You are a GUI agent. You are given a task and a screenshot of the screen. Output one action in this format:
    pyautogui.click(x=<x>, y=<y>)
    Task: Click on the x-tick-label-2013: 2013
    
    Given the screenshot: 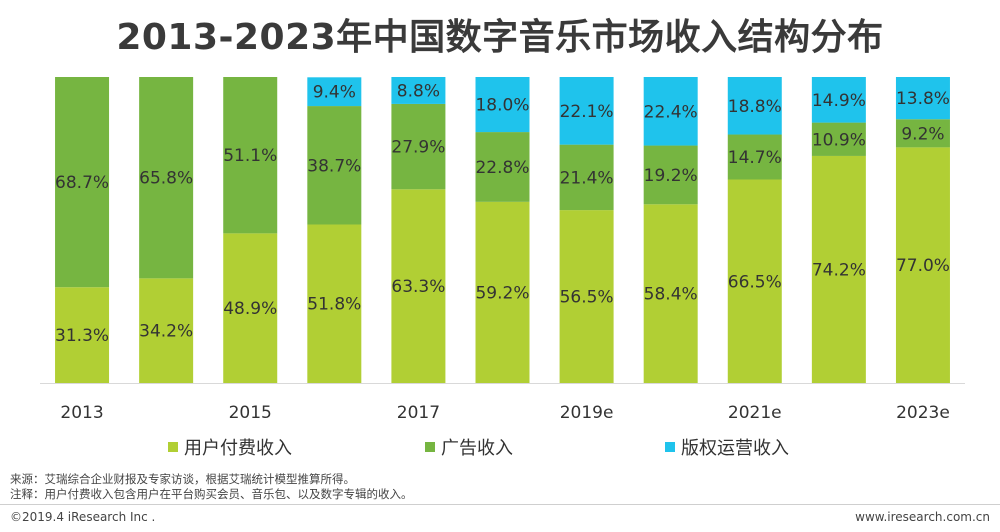 What is the action you would take?
    pyautogui.click(x=81, y=413)
    